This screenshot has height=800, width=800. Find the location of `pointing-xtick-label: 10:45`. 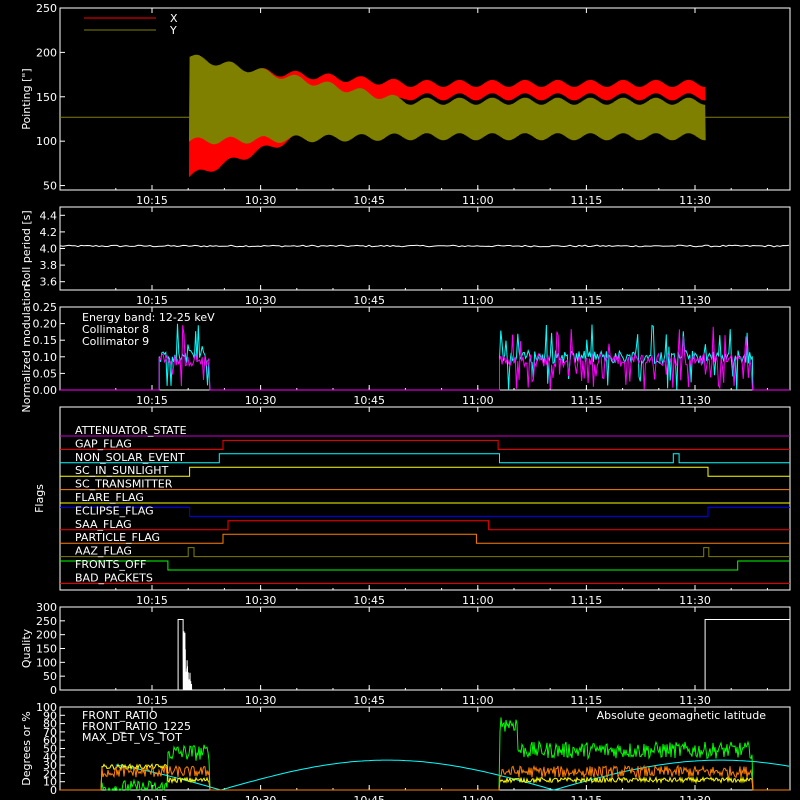

pointing-xtick-label: 10:45 is located at coordinates (369, 200).